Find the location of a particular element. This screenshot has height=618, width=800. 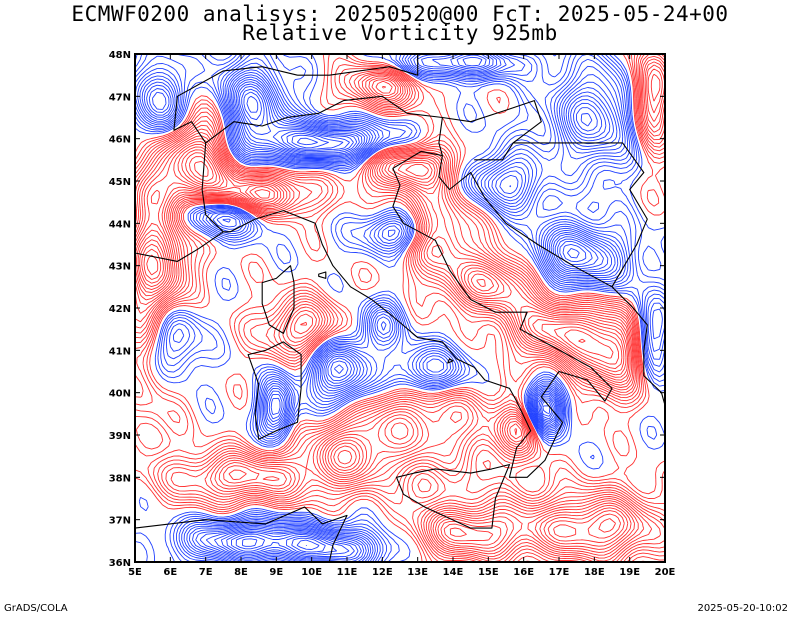

lon-tick-label: 9E is located at coordinates (276, 572).